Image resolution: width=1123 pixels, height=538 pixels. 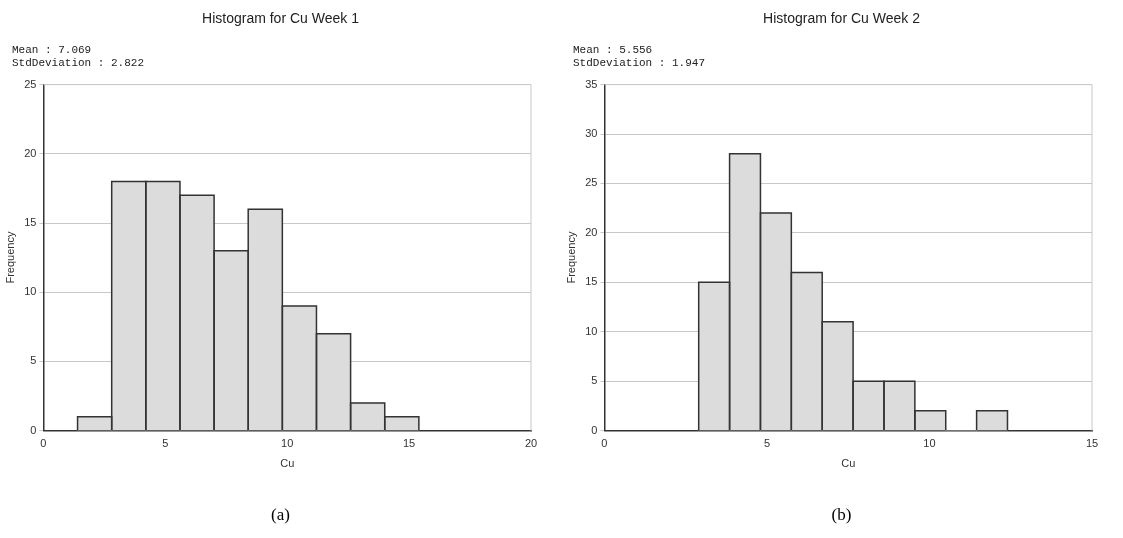 I want to click on text: StdDeviation : 1.947, so click(x=639, y=63).